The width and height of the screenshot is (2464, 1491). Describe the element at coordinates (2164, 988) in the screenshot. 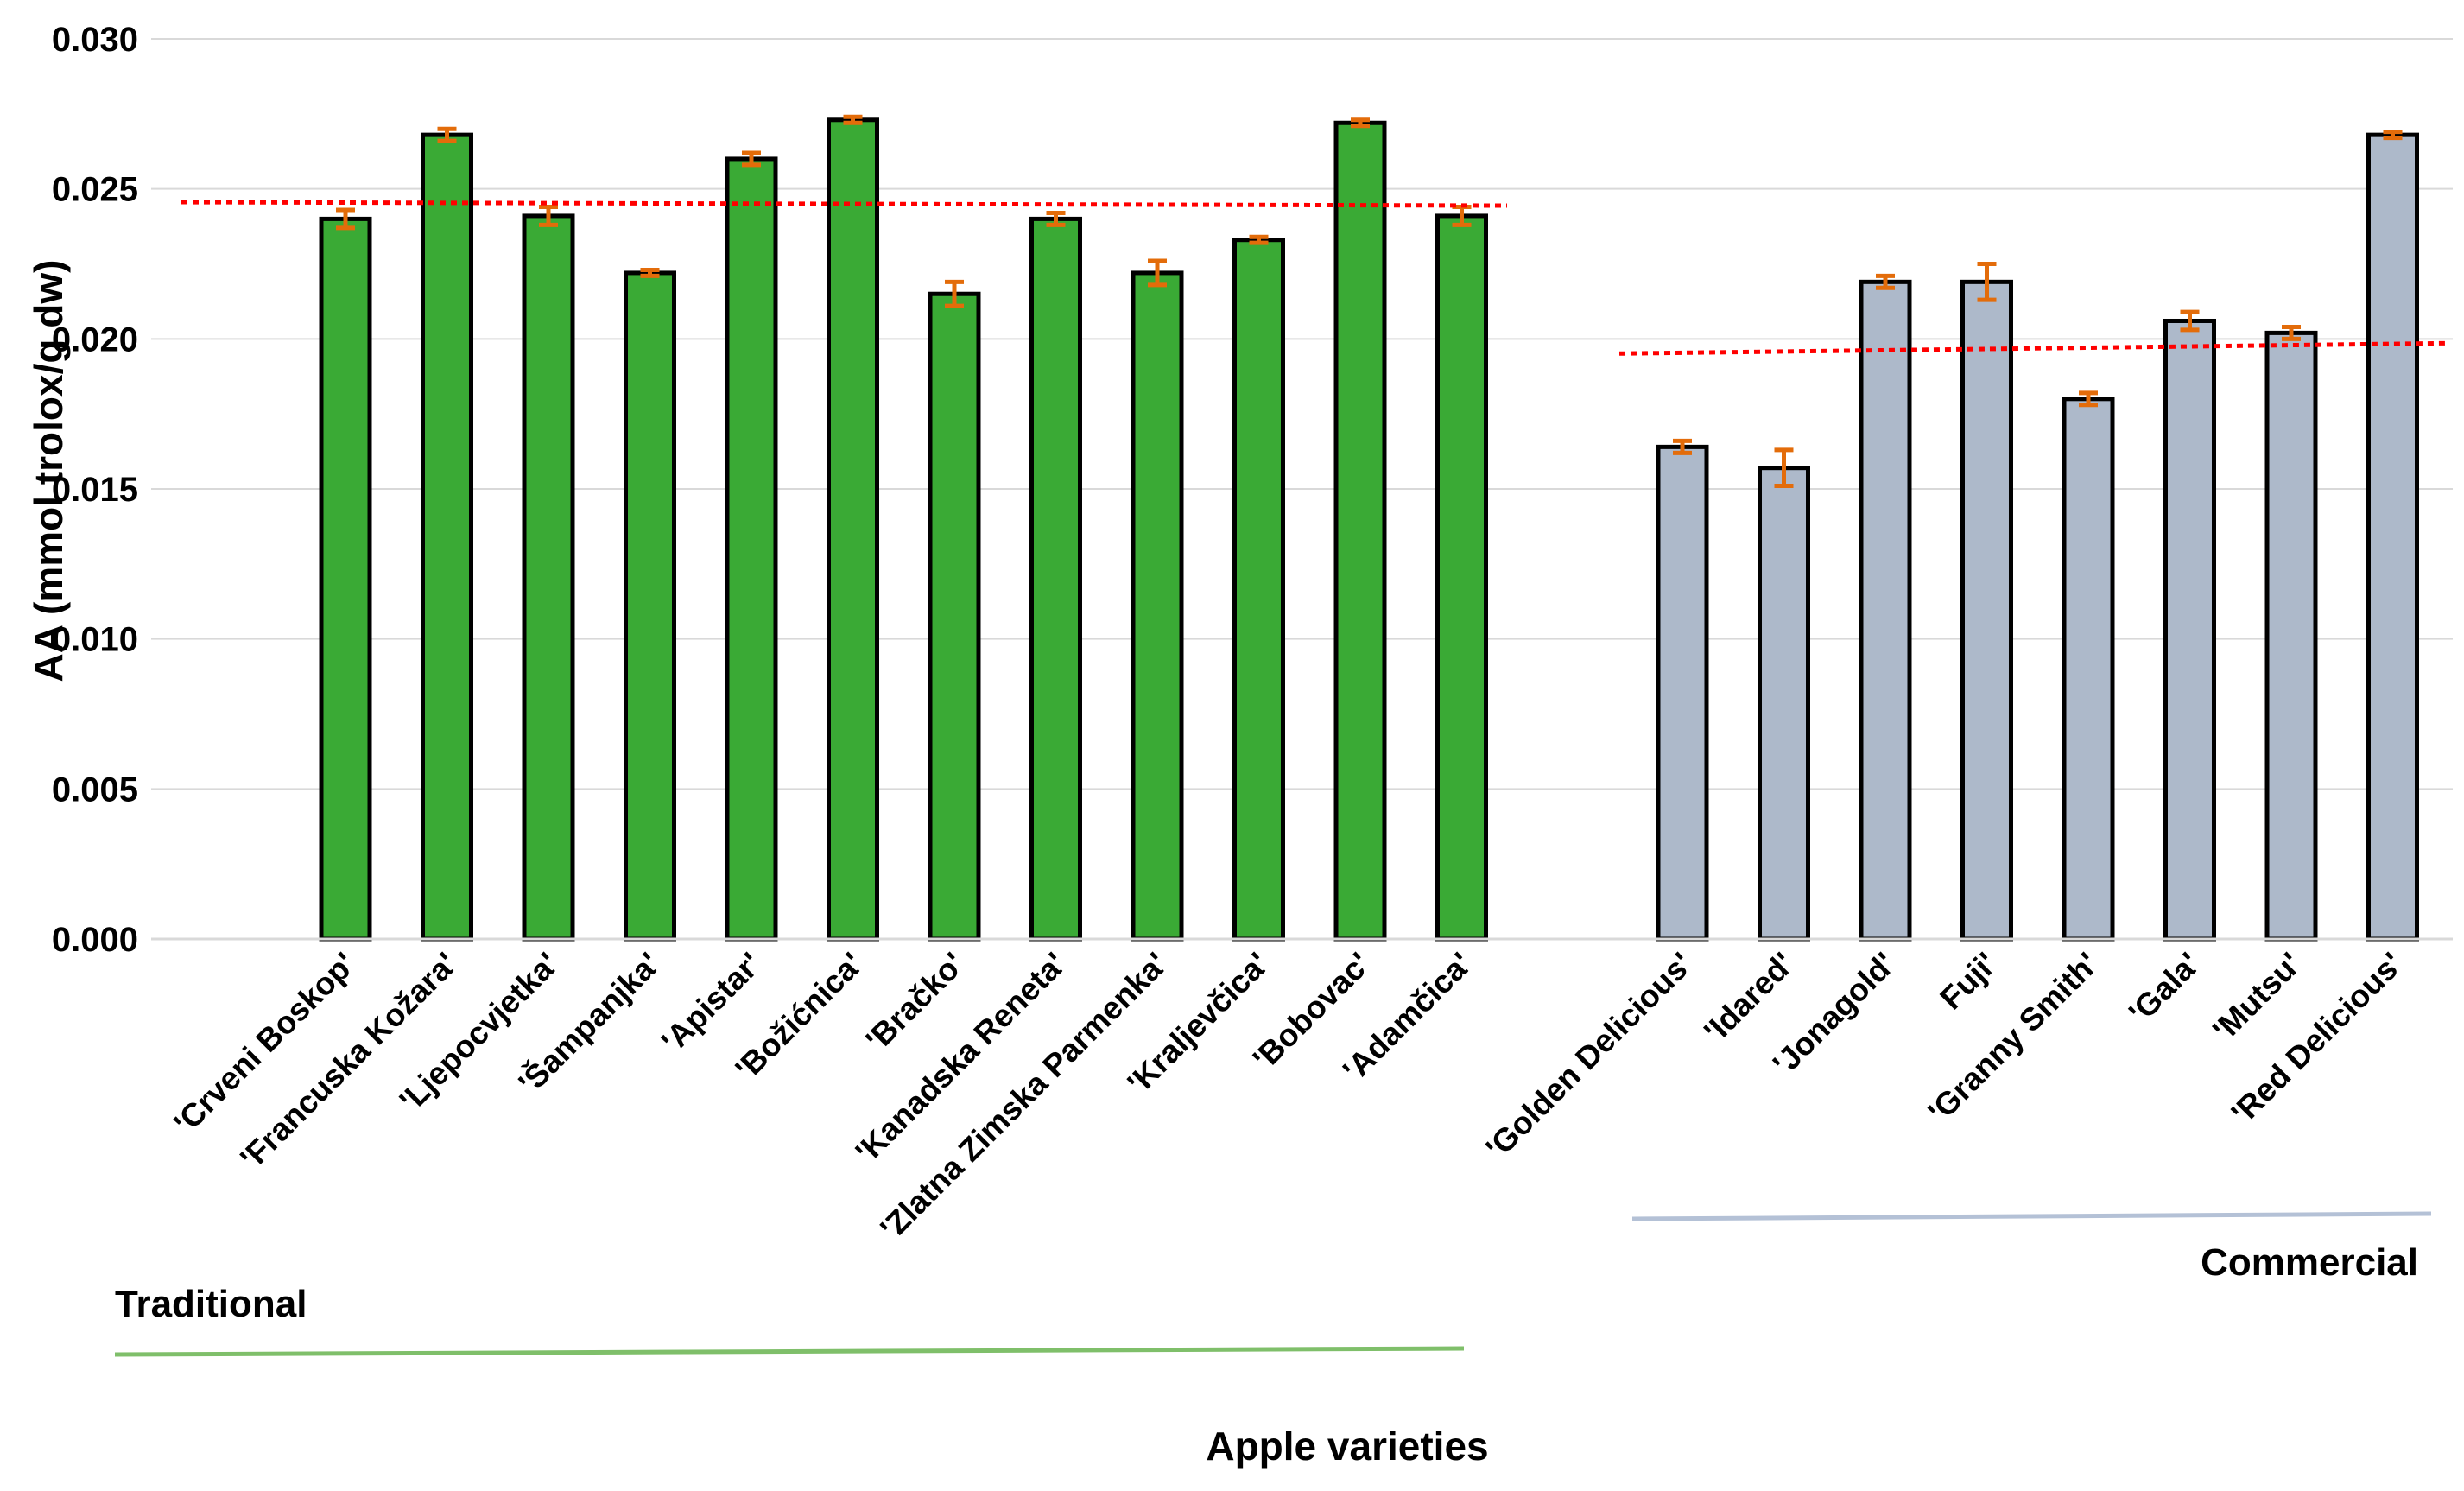

I see `category-label: 'Gala'` at that location.